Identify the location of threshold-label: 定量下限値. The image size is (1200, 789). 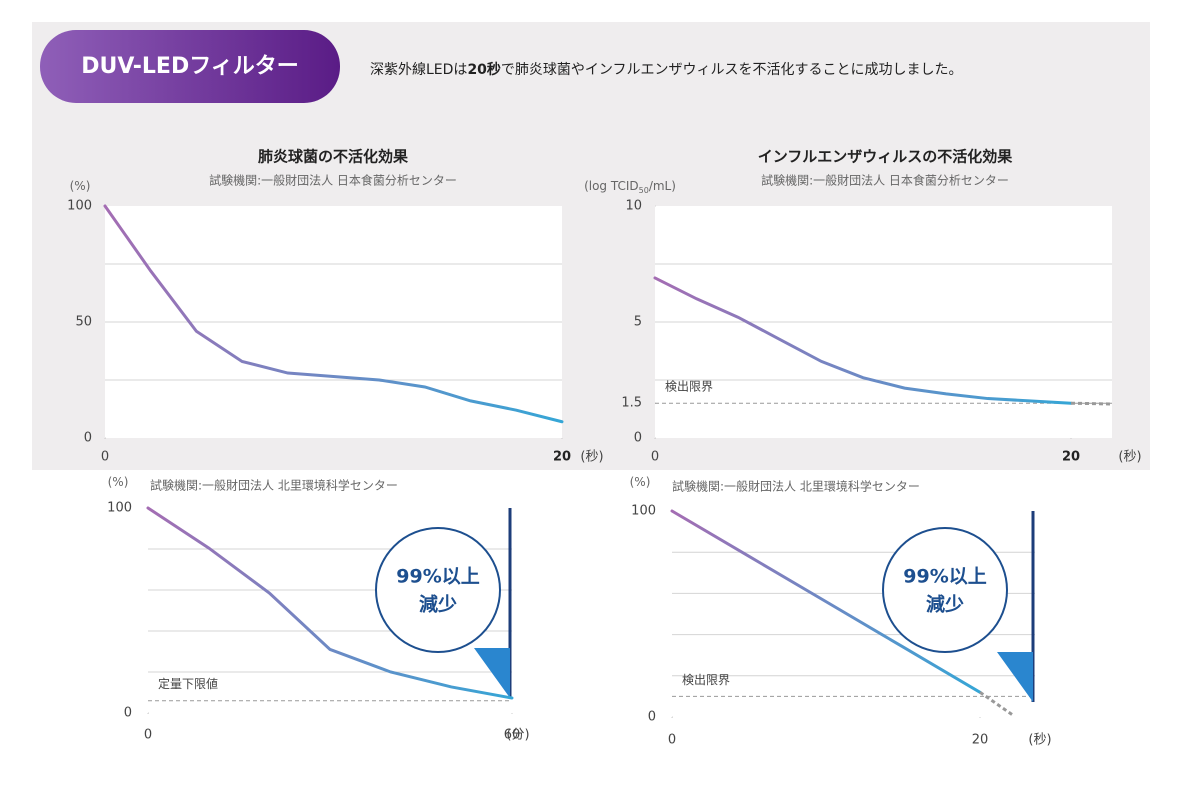
(188, 683).